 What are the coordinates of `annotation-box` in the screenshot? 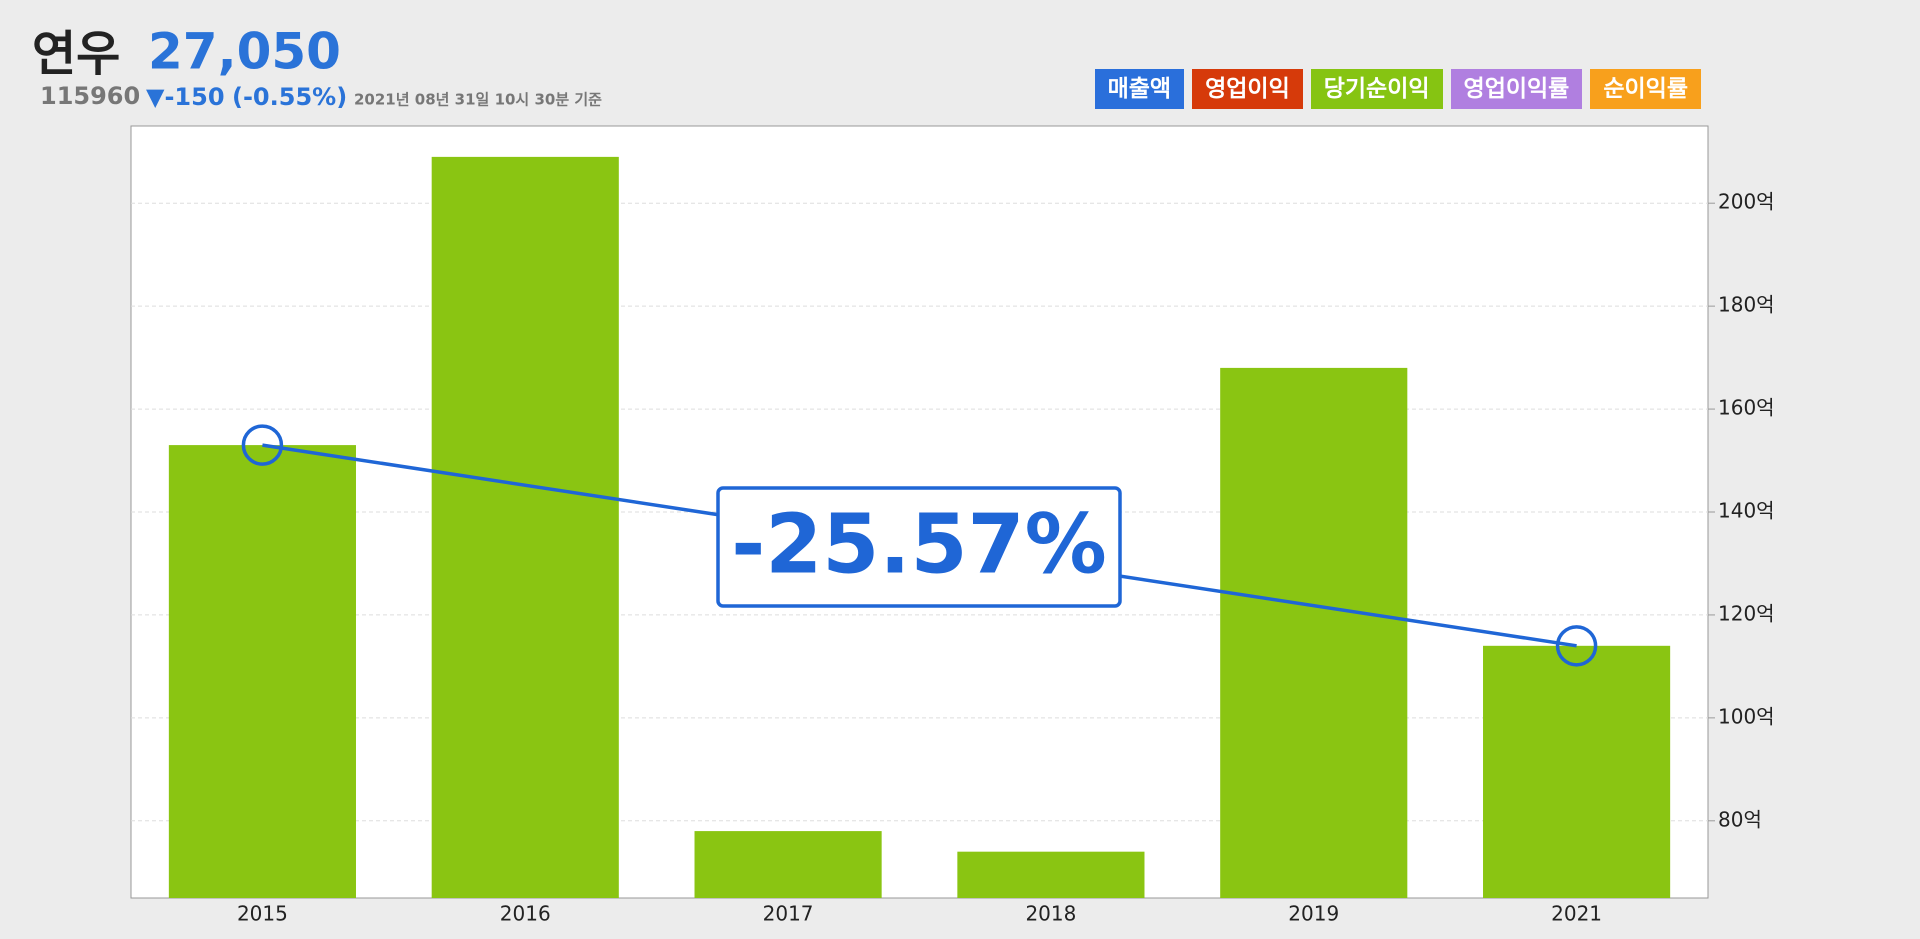 It's located at (919, 547).